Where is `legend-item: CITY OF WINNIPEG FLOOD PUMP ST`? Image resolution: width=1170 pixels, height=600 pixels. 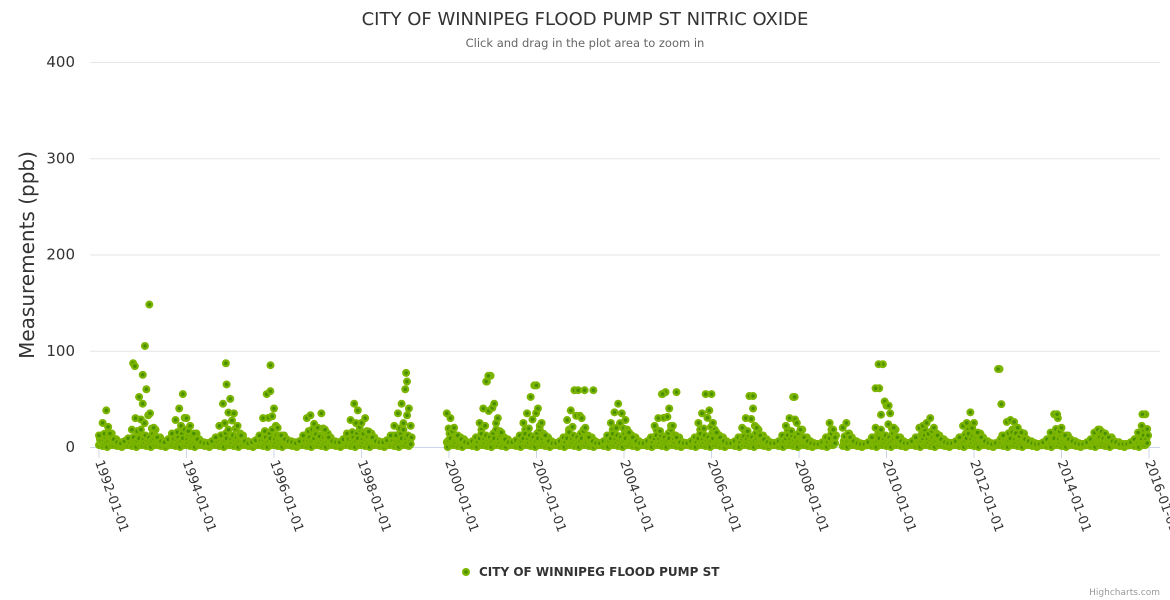 legend-item: CITY OF WINNIPEG FLOOD PUMP ST is located at coordinates (591, 572).